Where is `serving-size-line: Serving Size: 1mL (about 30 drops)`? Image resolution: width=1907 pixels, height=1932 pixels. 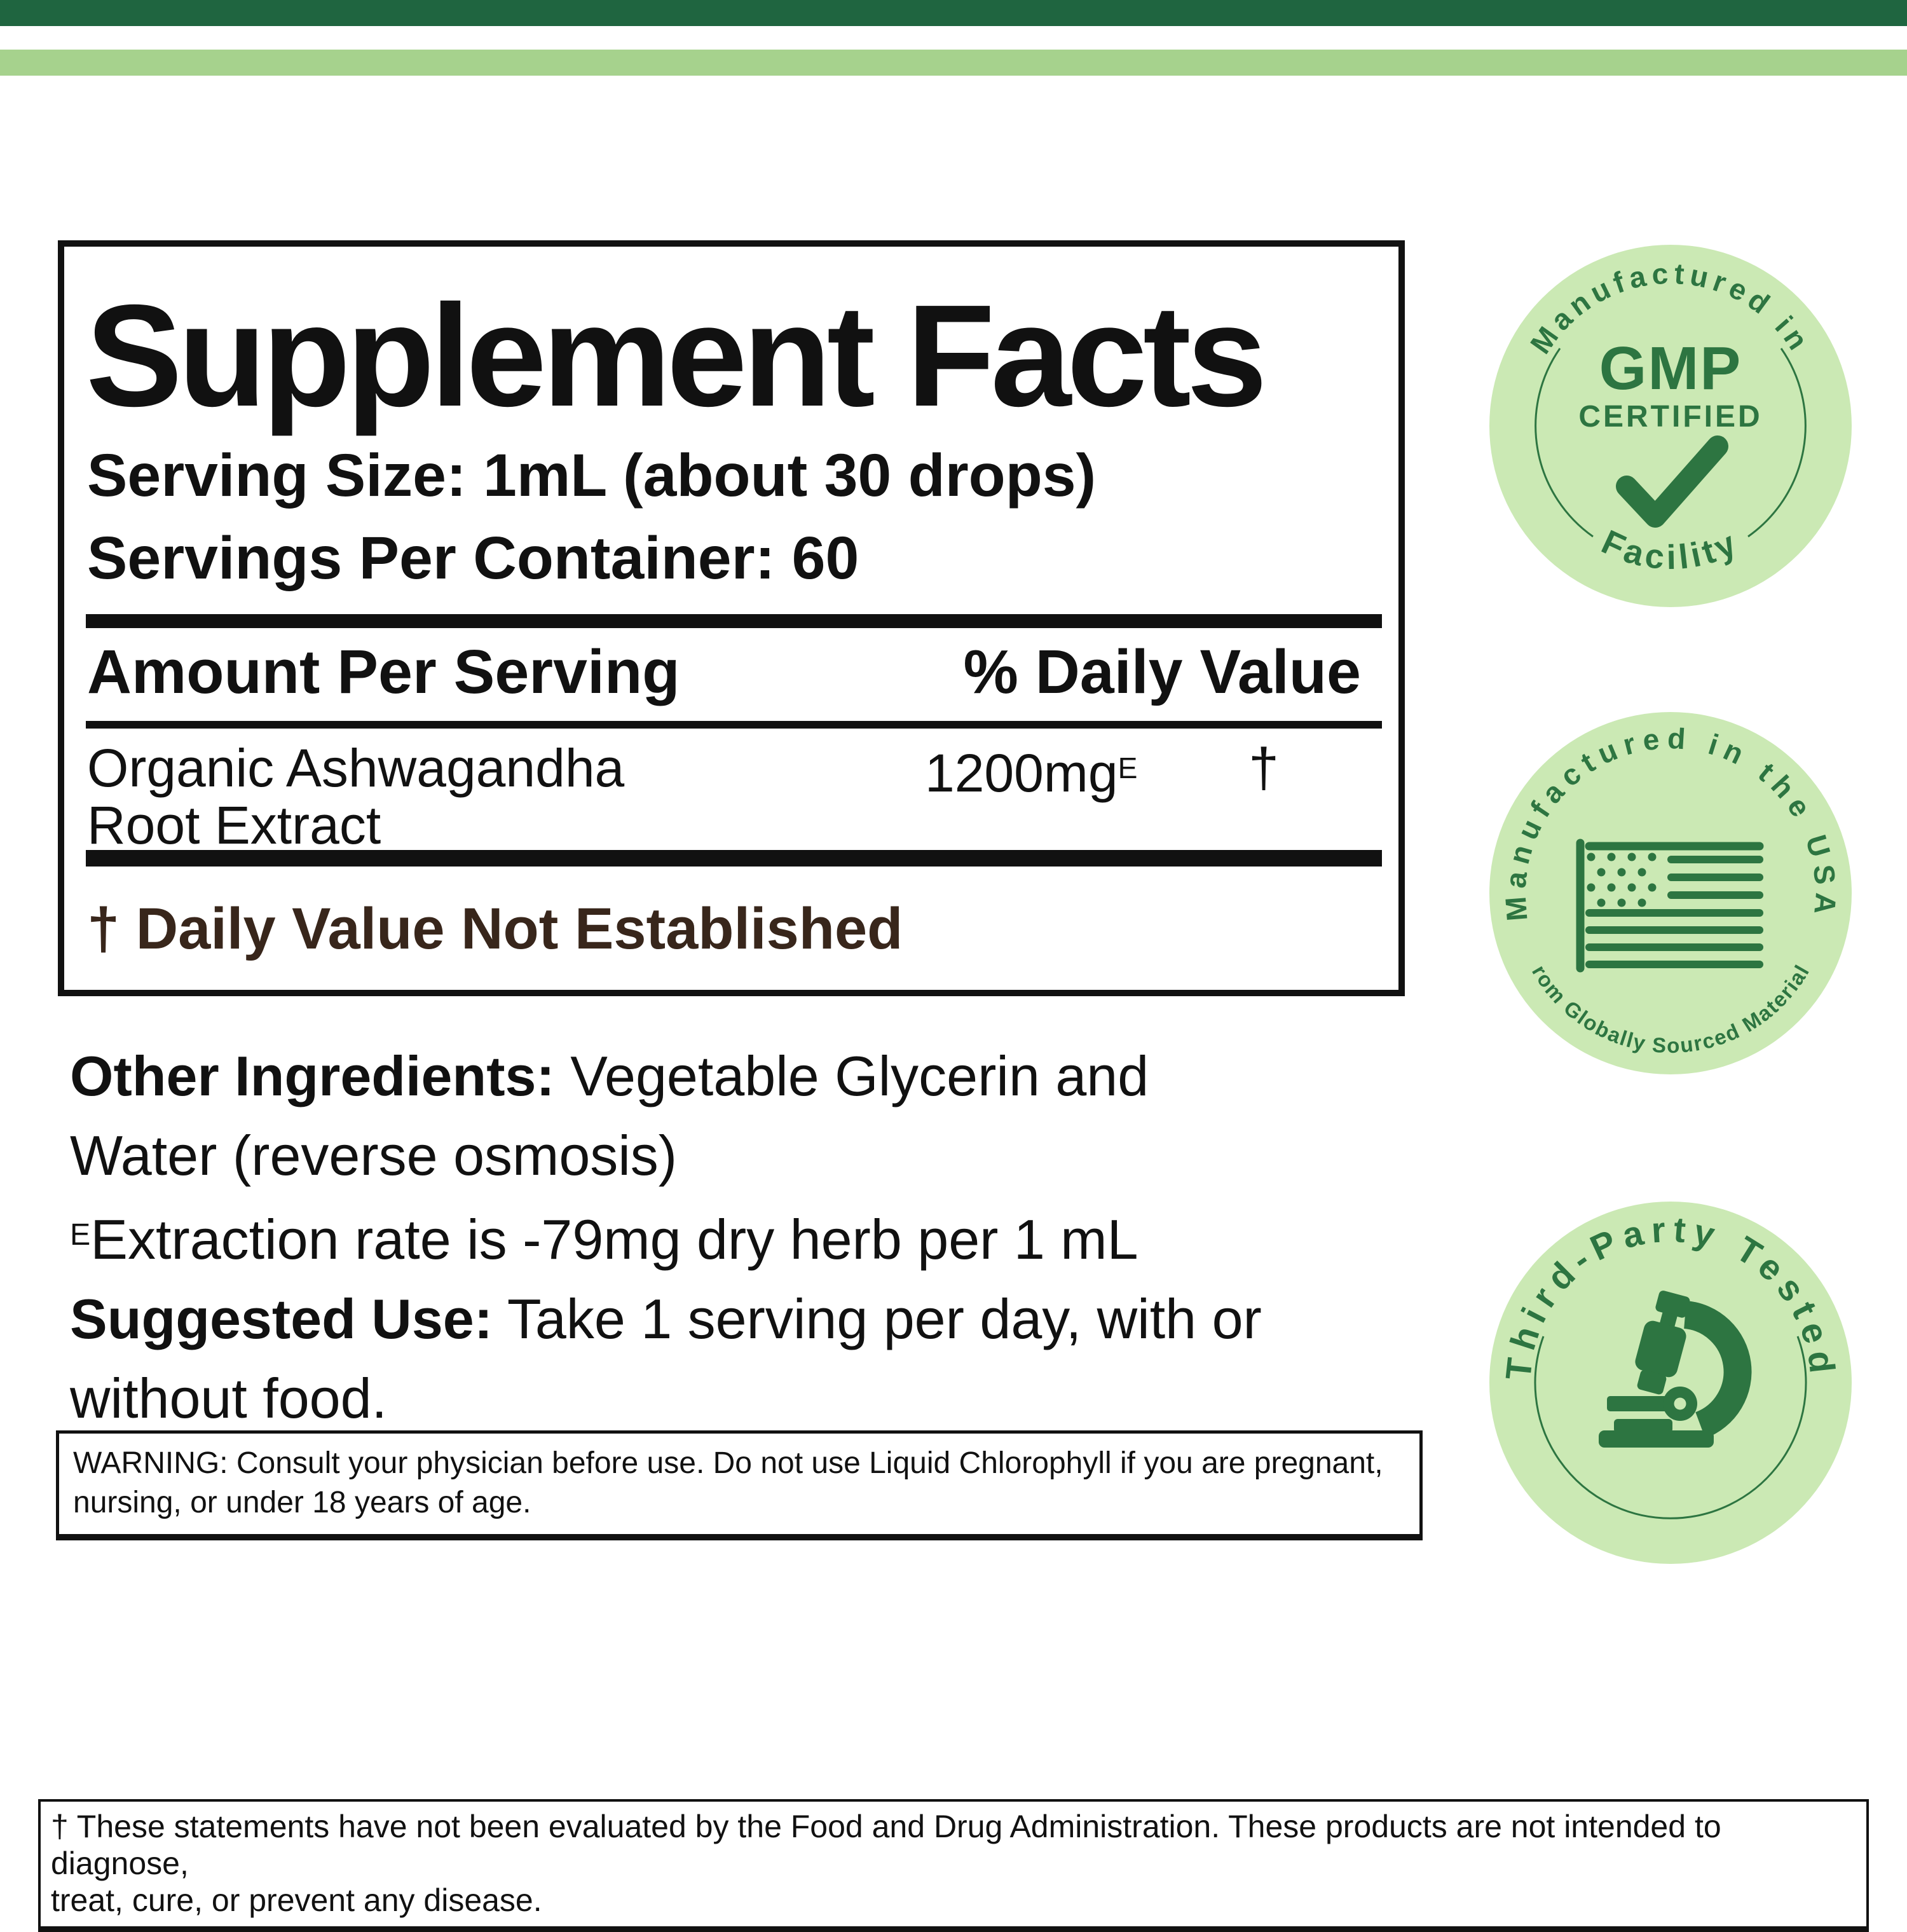
serving-size-line: Serving Size: 1mL (about 30 drops) is located at coordinates (592, 476).